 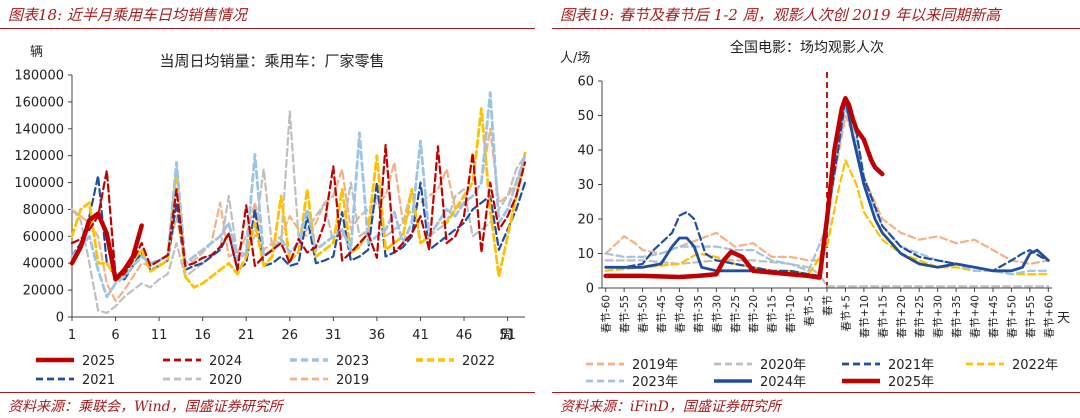 What do you see at coordinates (585, 151) in the screenshot?
I see `y-tick-label: 40` at bounding box center [585, 151].